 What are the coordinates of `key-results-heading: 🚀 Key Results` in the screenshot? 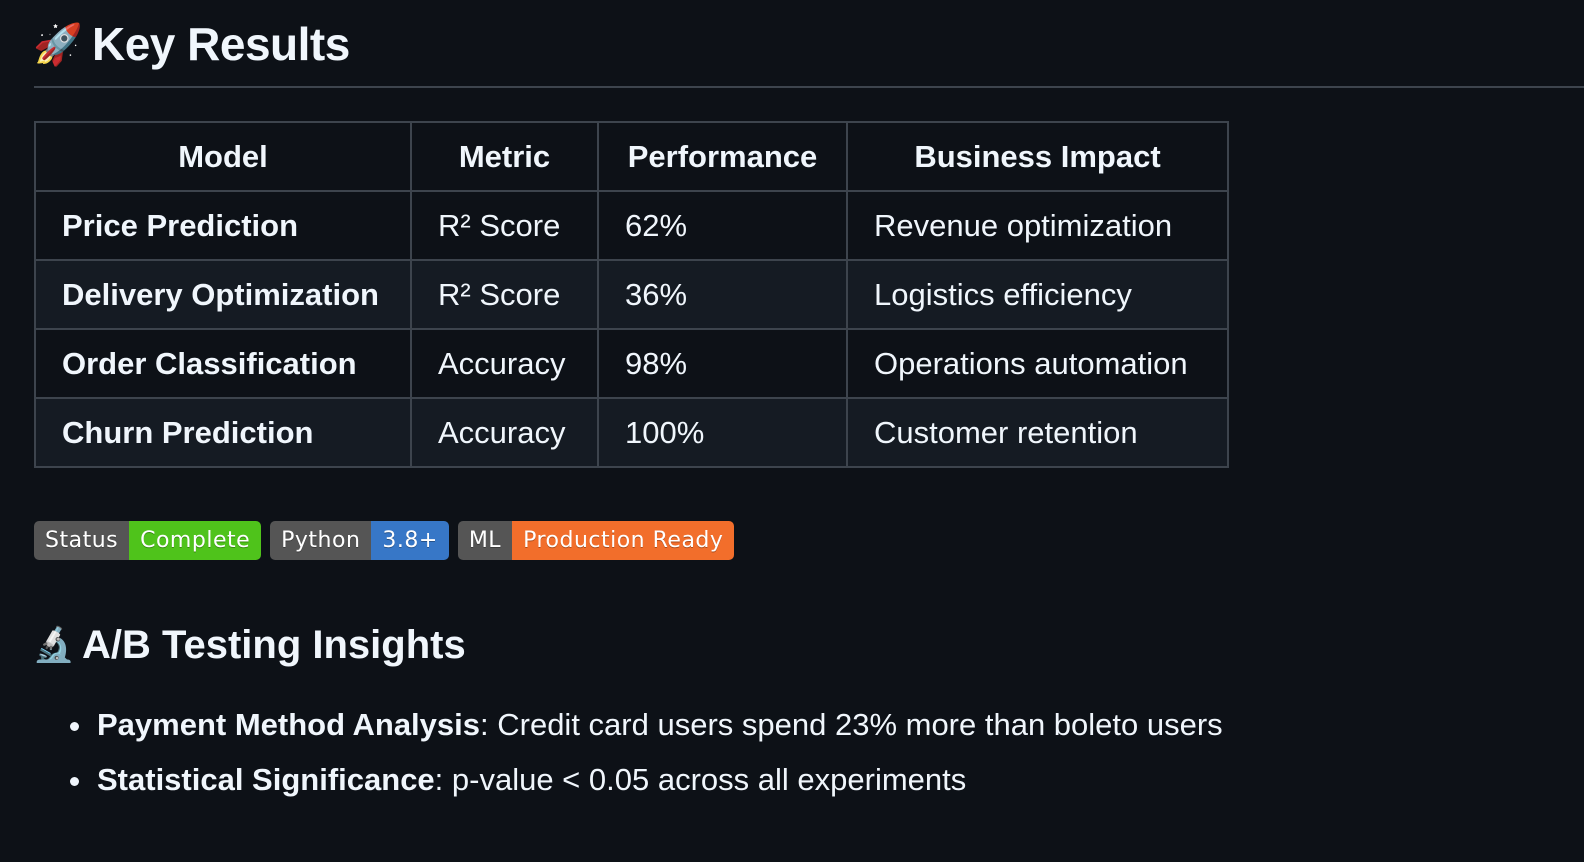 It's located at (808, 50).